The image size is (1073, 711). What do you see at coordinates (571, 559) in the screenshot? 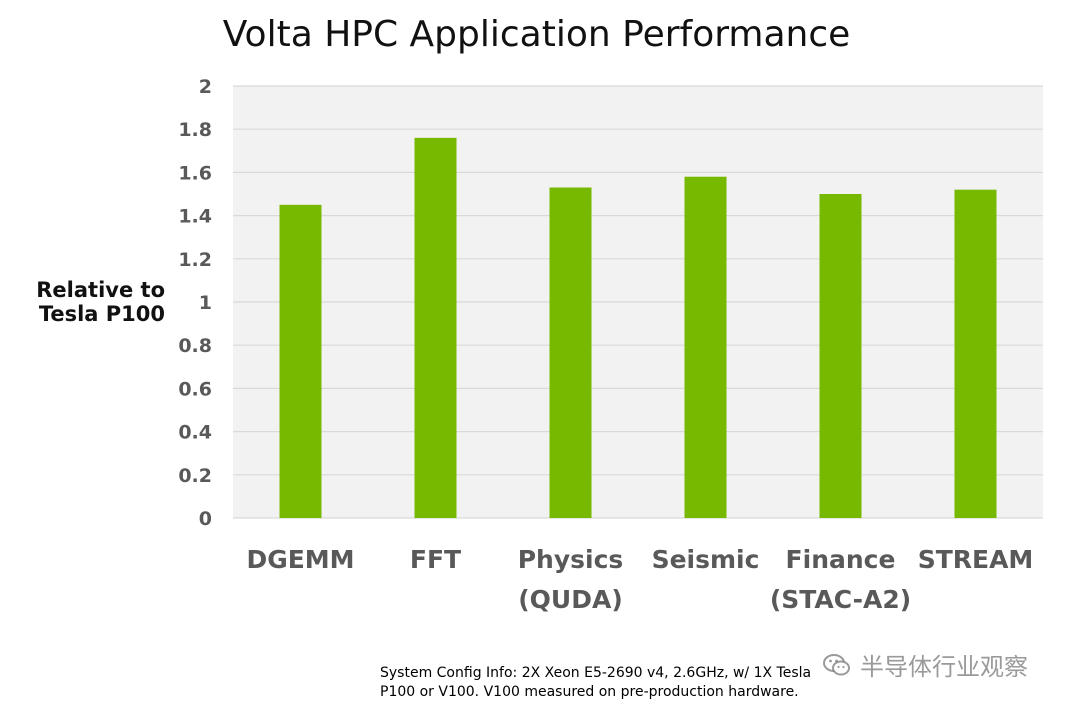
I see `x-category-label: Physics` at bounding box center [571, 559].